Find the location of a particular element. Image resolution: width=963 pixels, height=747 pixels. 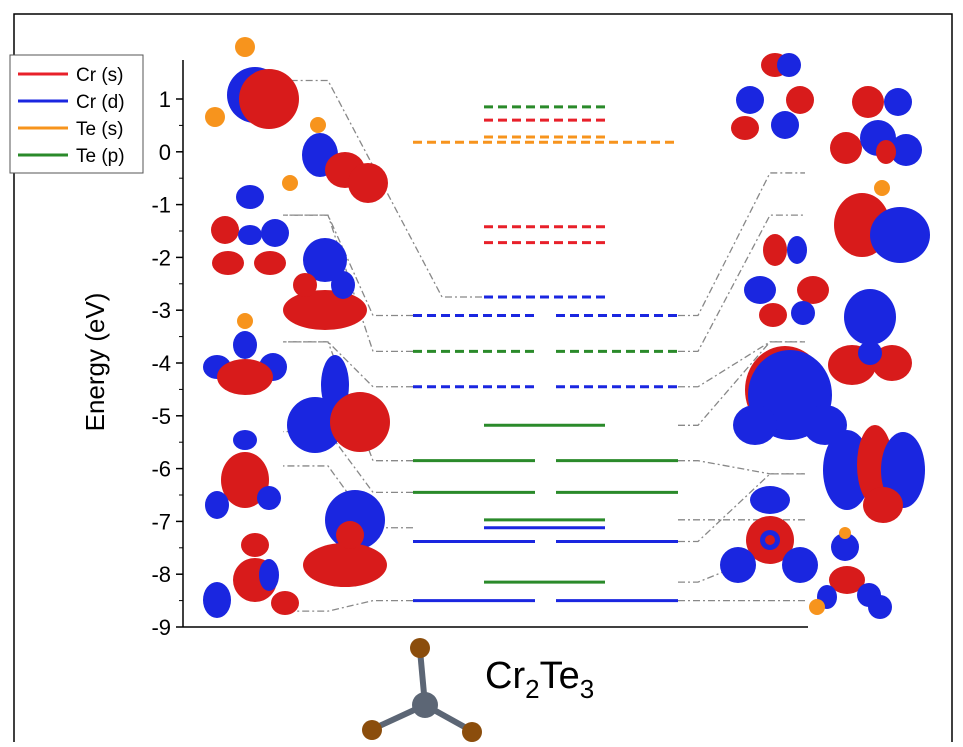

y-tick-label: -7 is located at coordinates (161, 521).